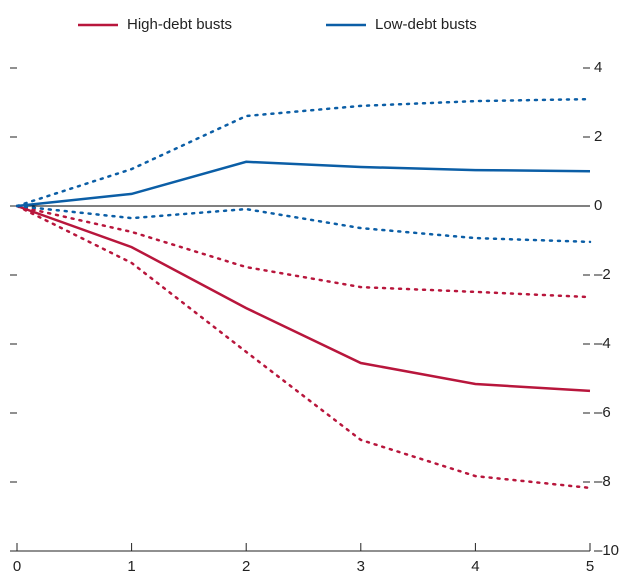 Image resolution: width=634 pixels, height=573 pixels. I want to click on y-tick-label: –8, so click(602, 481).